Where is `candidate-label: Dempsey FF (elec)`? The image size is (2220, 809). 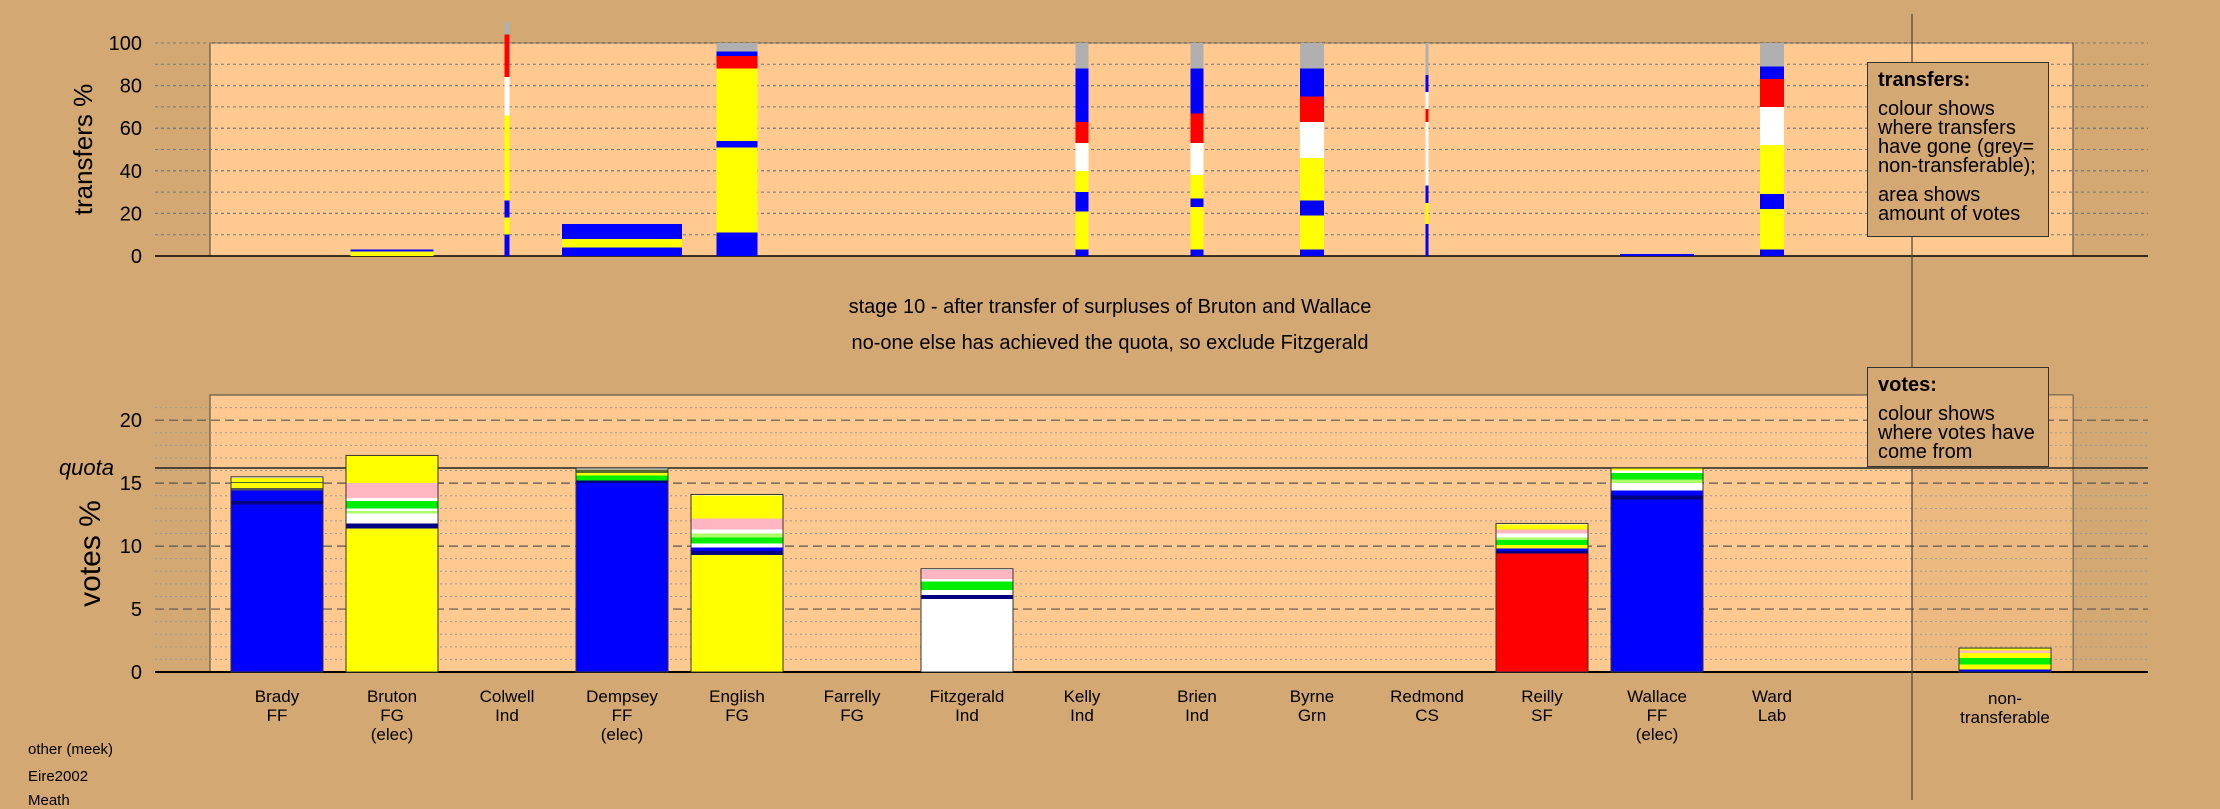 candidate-label: Dempsey FF (elec) is located at coordinates (622, 715).